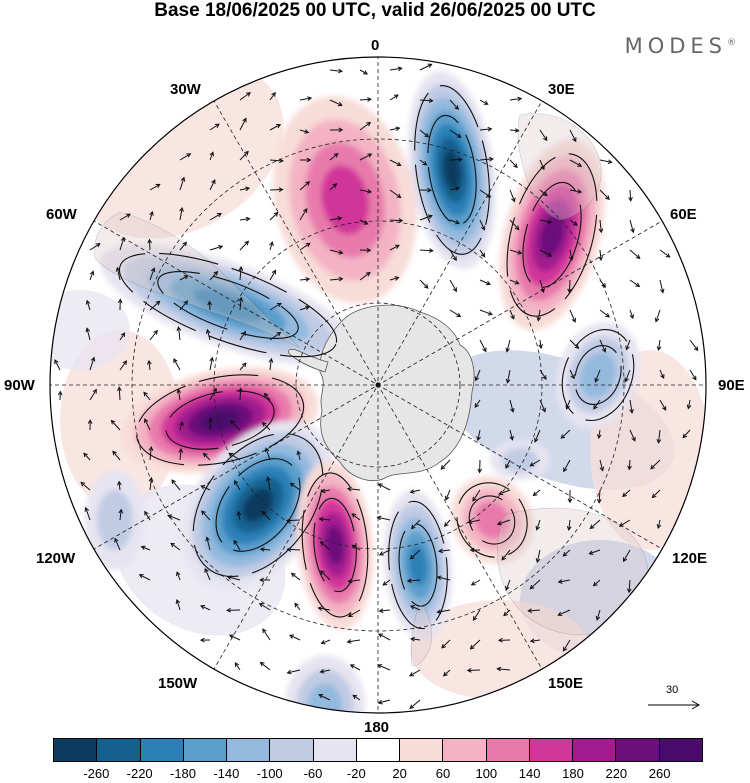 The height and width of the screenshot is (783, 750). I want to click on negative-anomaly-contour, so click(258, 505).